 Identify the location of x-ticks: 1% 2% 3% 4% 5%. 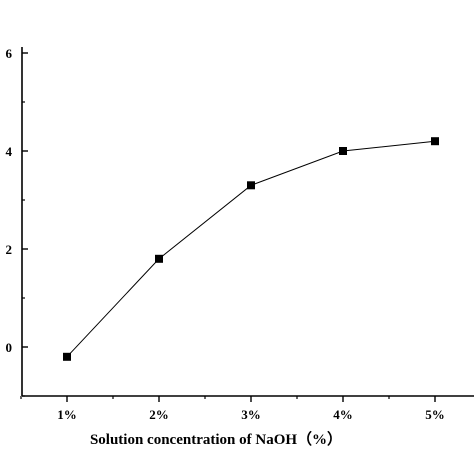
(232, 409).